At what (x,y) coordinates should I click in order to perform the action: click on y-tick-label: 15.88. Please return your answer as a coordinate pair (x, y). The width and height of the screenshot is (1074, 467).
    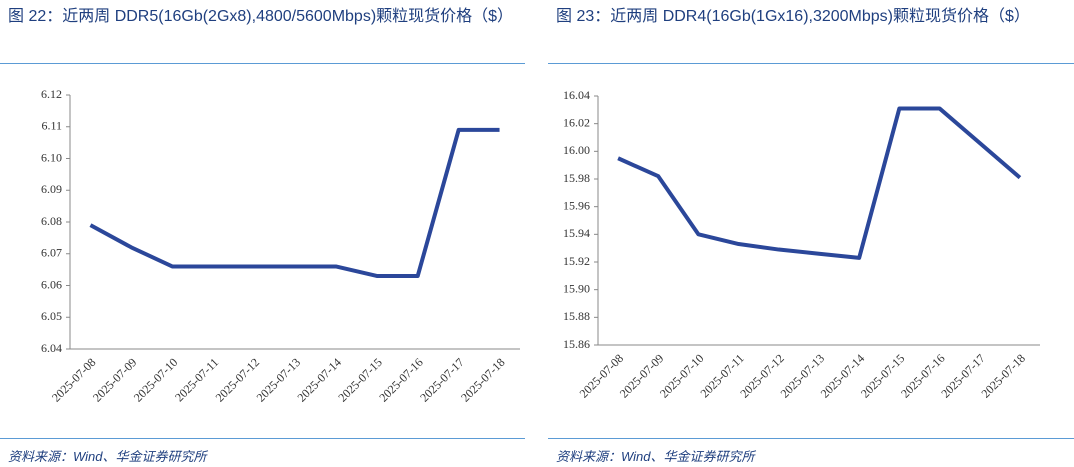
    Looking at the image, I should click on (576, 316).